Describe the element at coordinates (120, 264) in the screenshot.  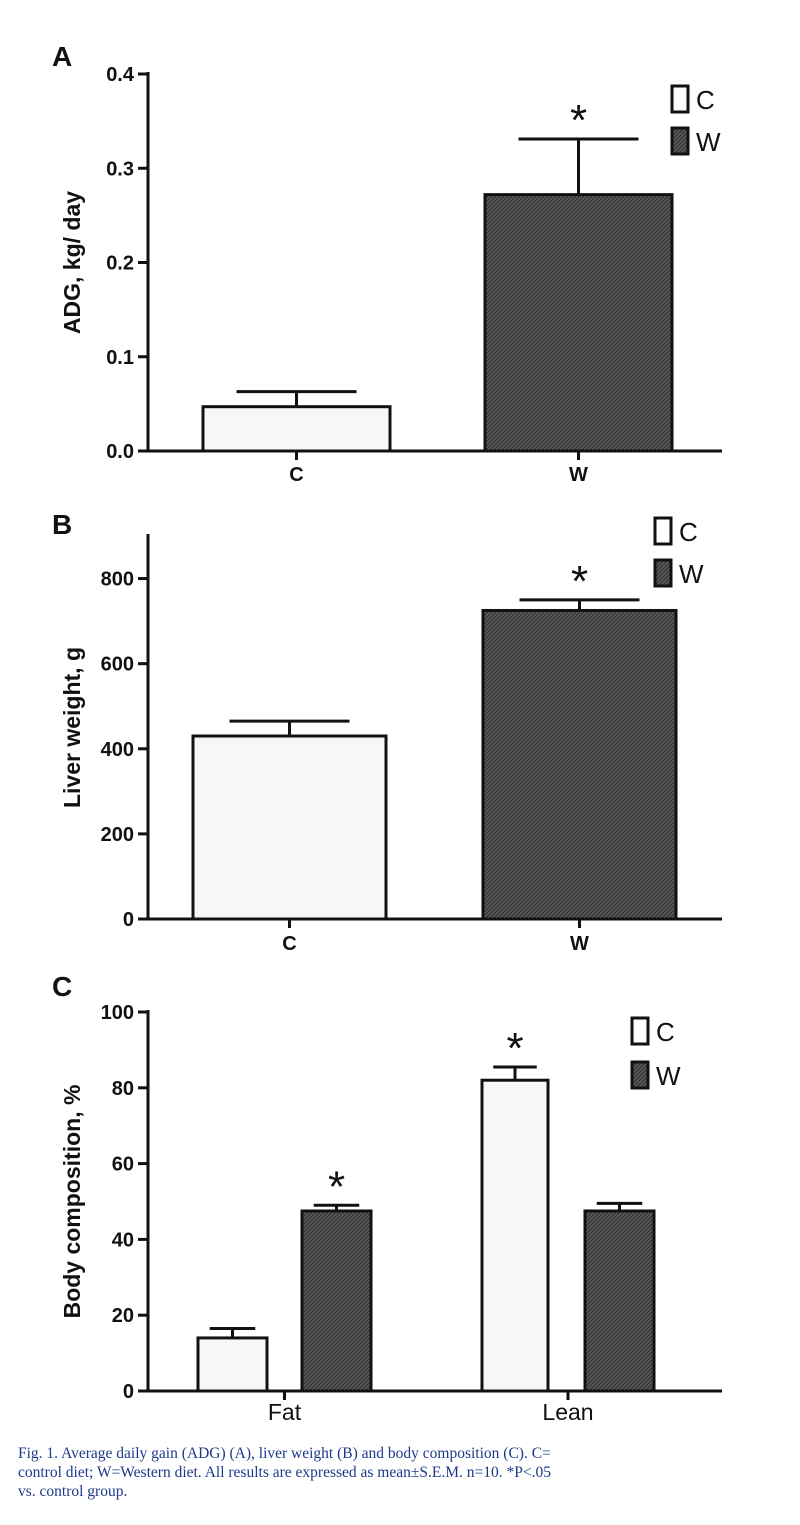
I see `y-tick-label: 0.2` at that location.